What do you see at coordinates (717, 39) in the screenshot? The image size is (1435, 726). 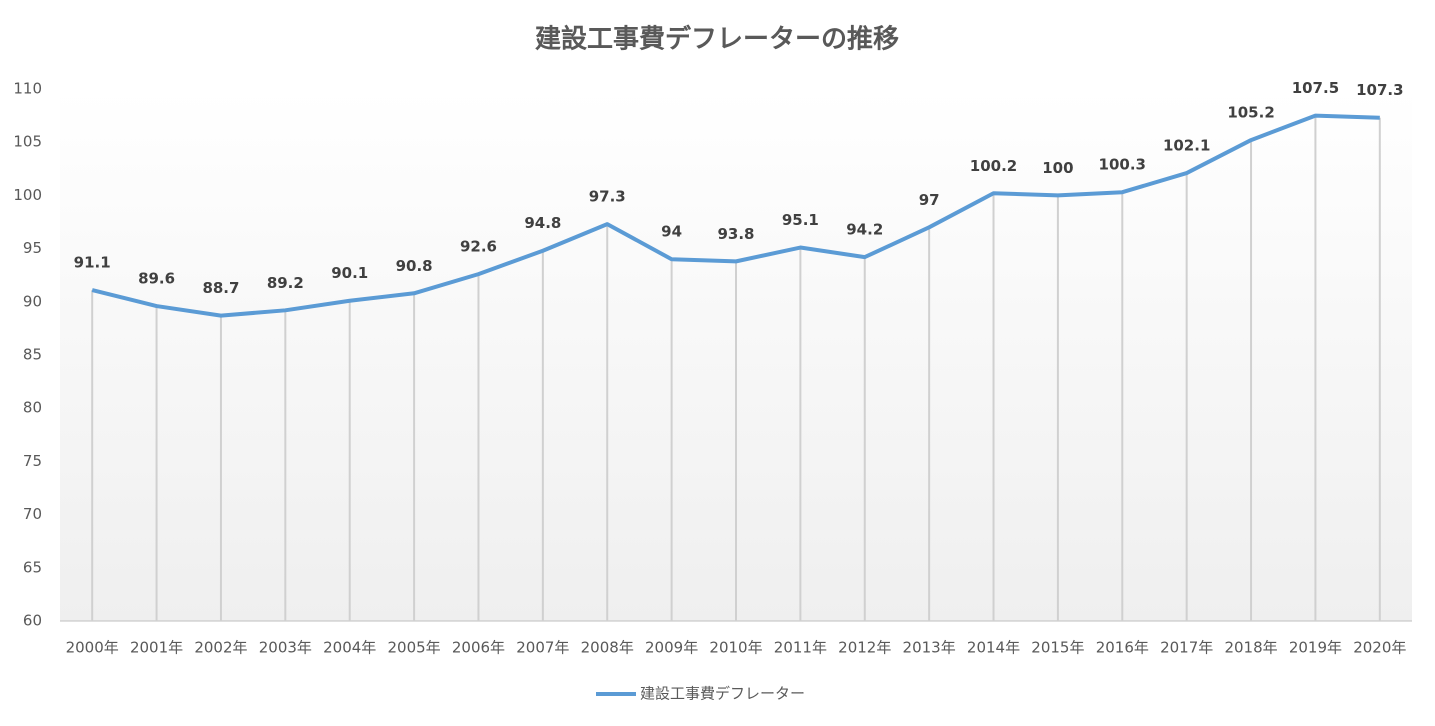 I see `chart-title: 建設工事費デフレーターの推移` at bounding box center [717, 39].